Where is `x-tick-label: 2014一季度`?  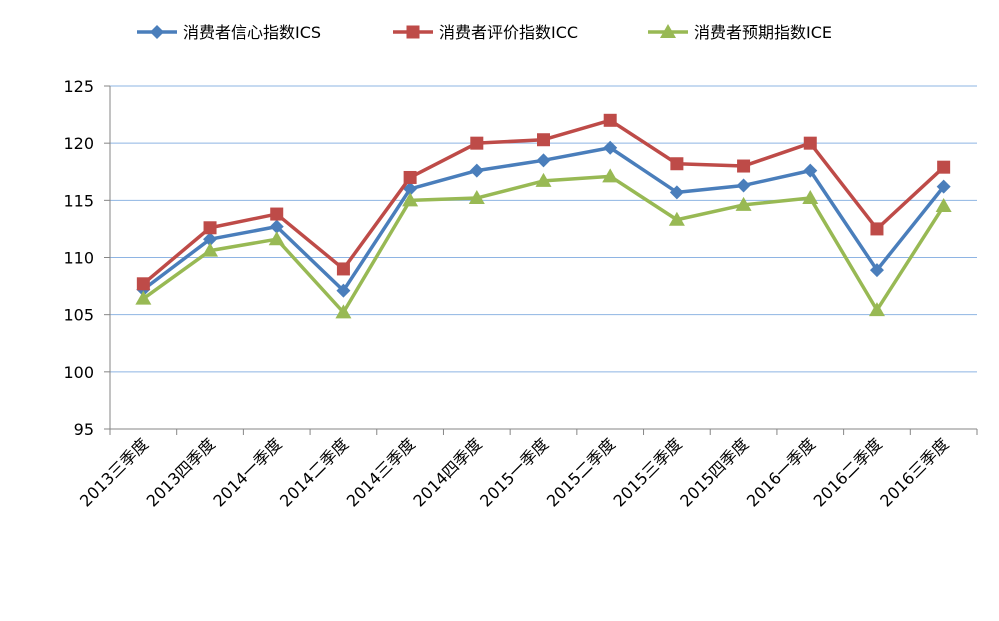
x-tick-label: 2014一季度 is located at coordinates (247, 472).